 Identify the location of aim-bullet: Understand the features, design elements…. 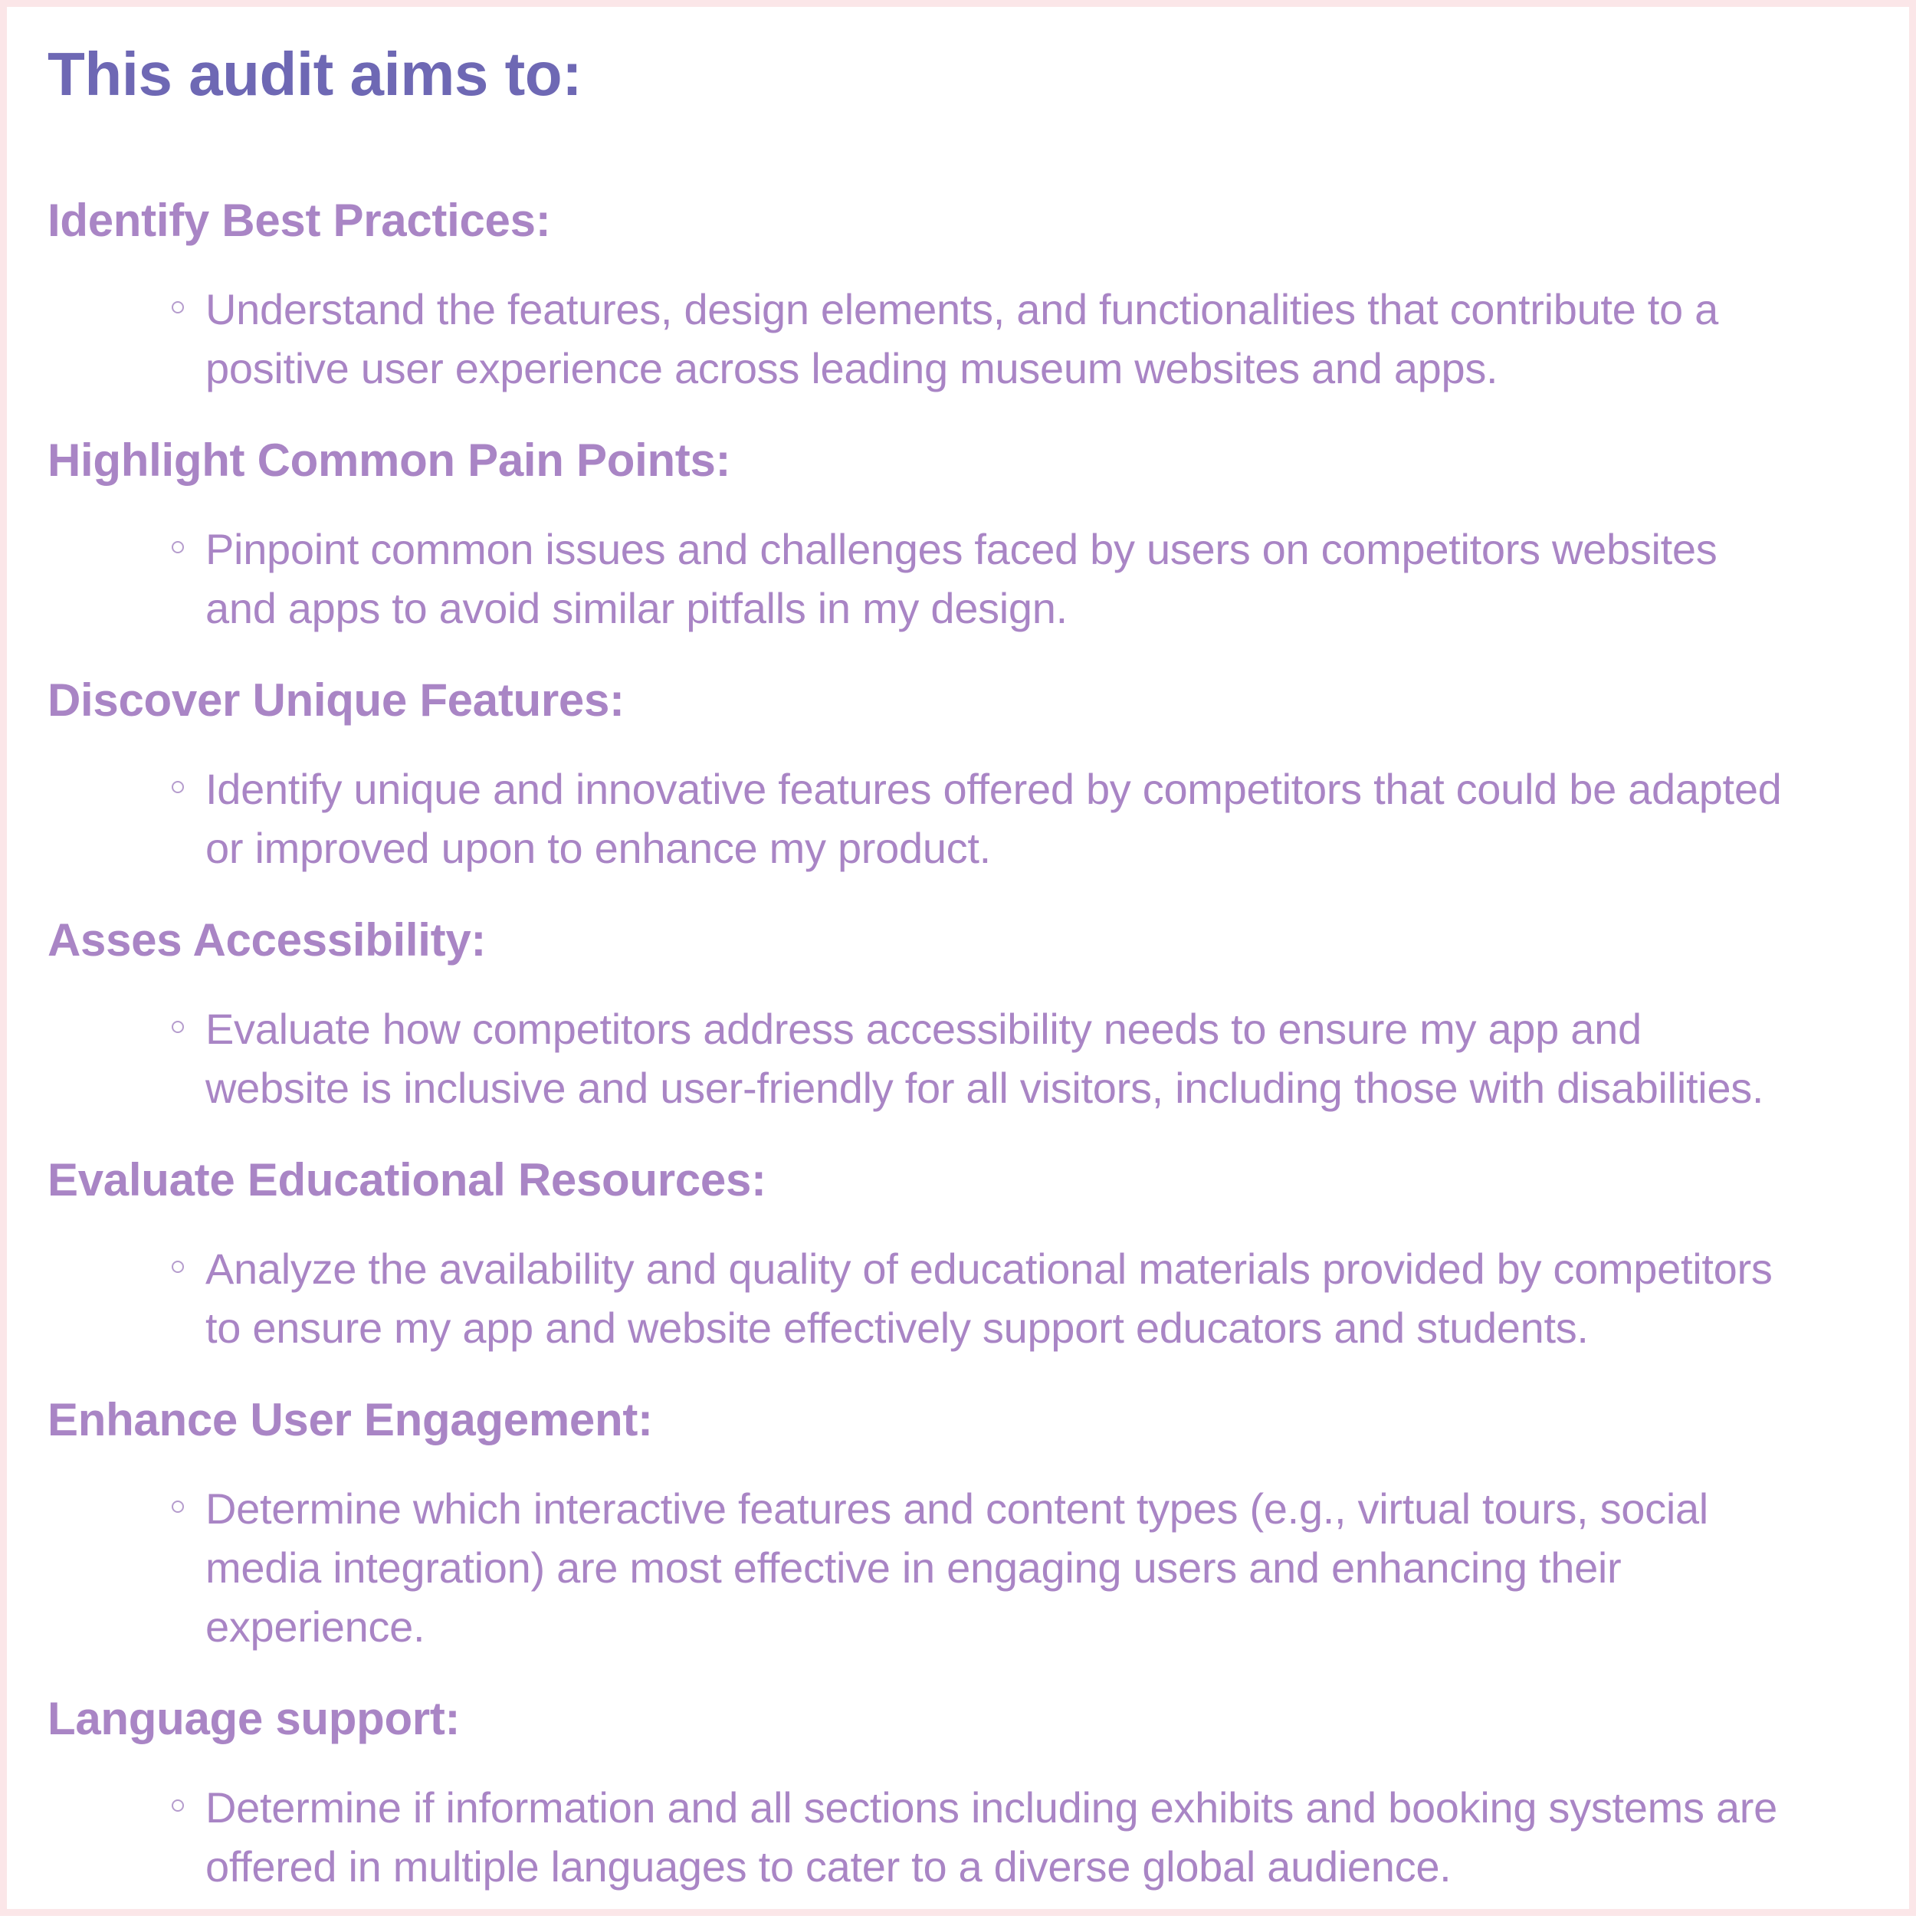
(917, 339).